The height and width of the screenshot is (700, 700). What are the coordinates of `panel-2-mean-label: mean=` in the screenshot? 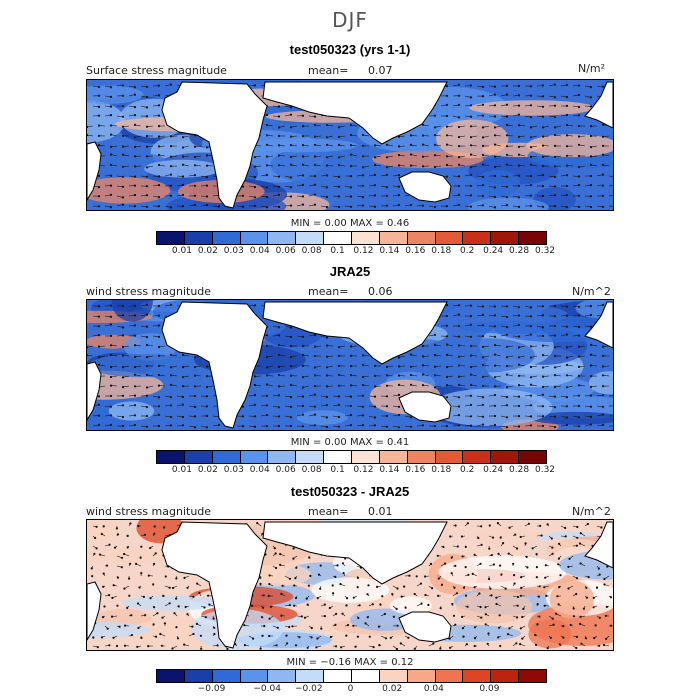 It's located at (328, 291).